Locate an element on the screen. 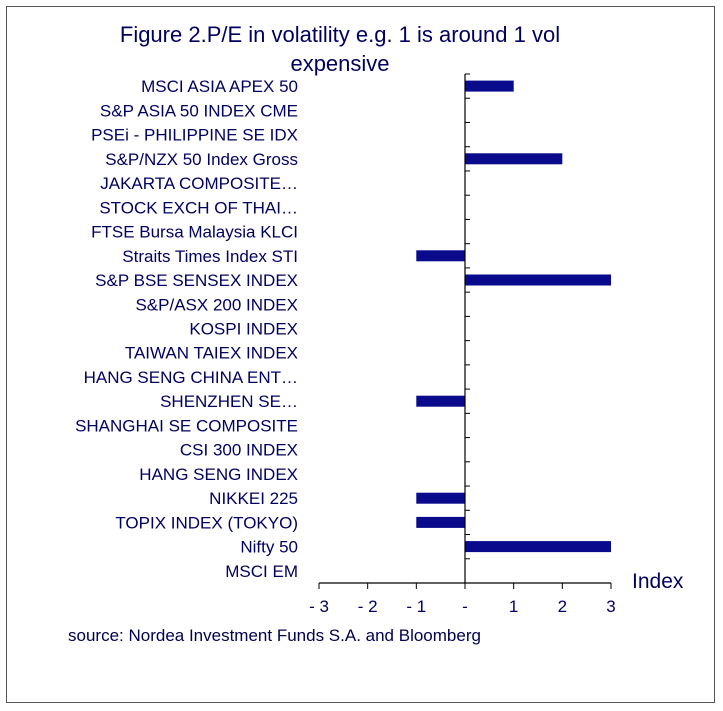  category-label-20: MSCI EM is located at coordinates (261, 571).